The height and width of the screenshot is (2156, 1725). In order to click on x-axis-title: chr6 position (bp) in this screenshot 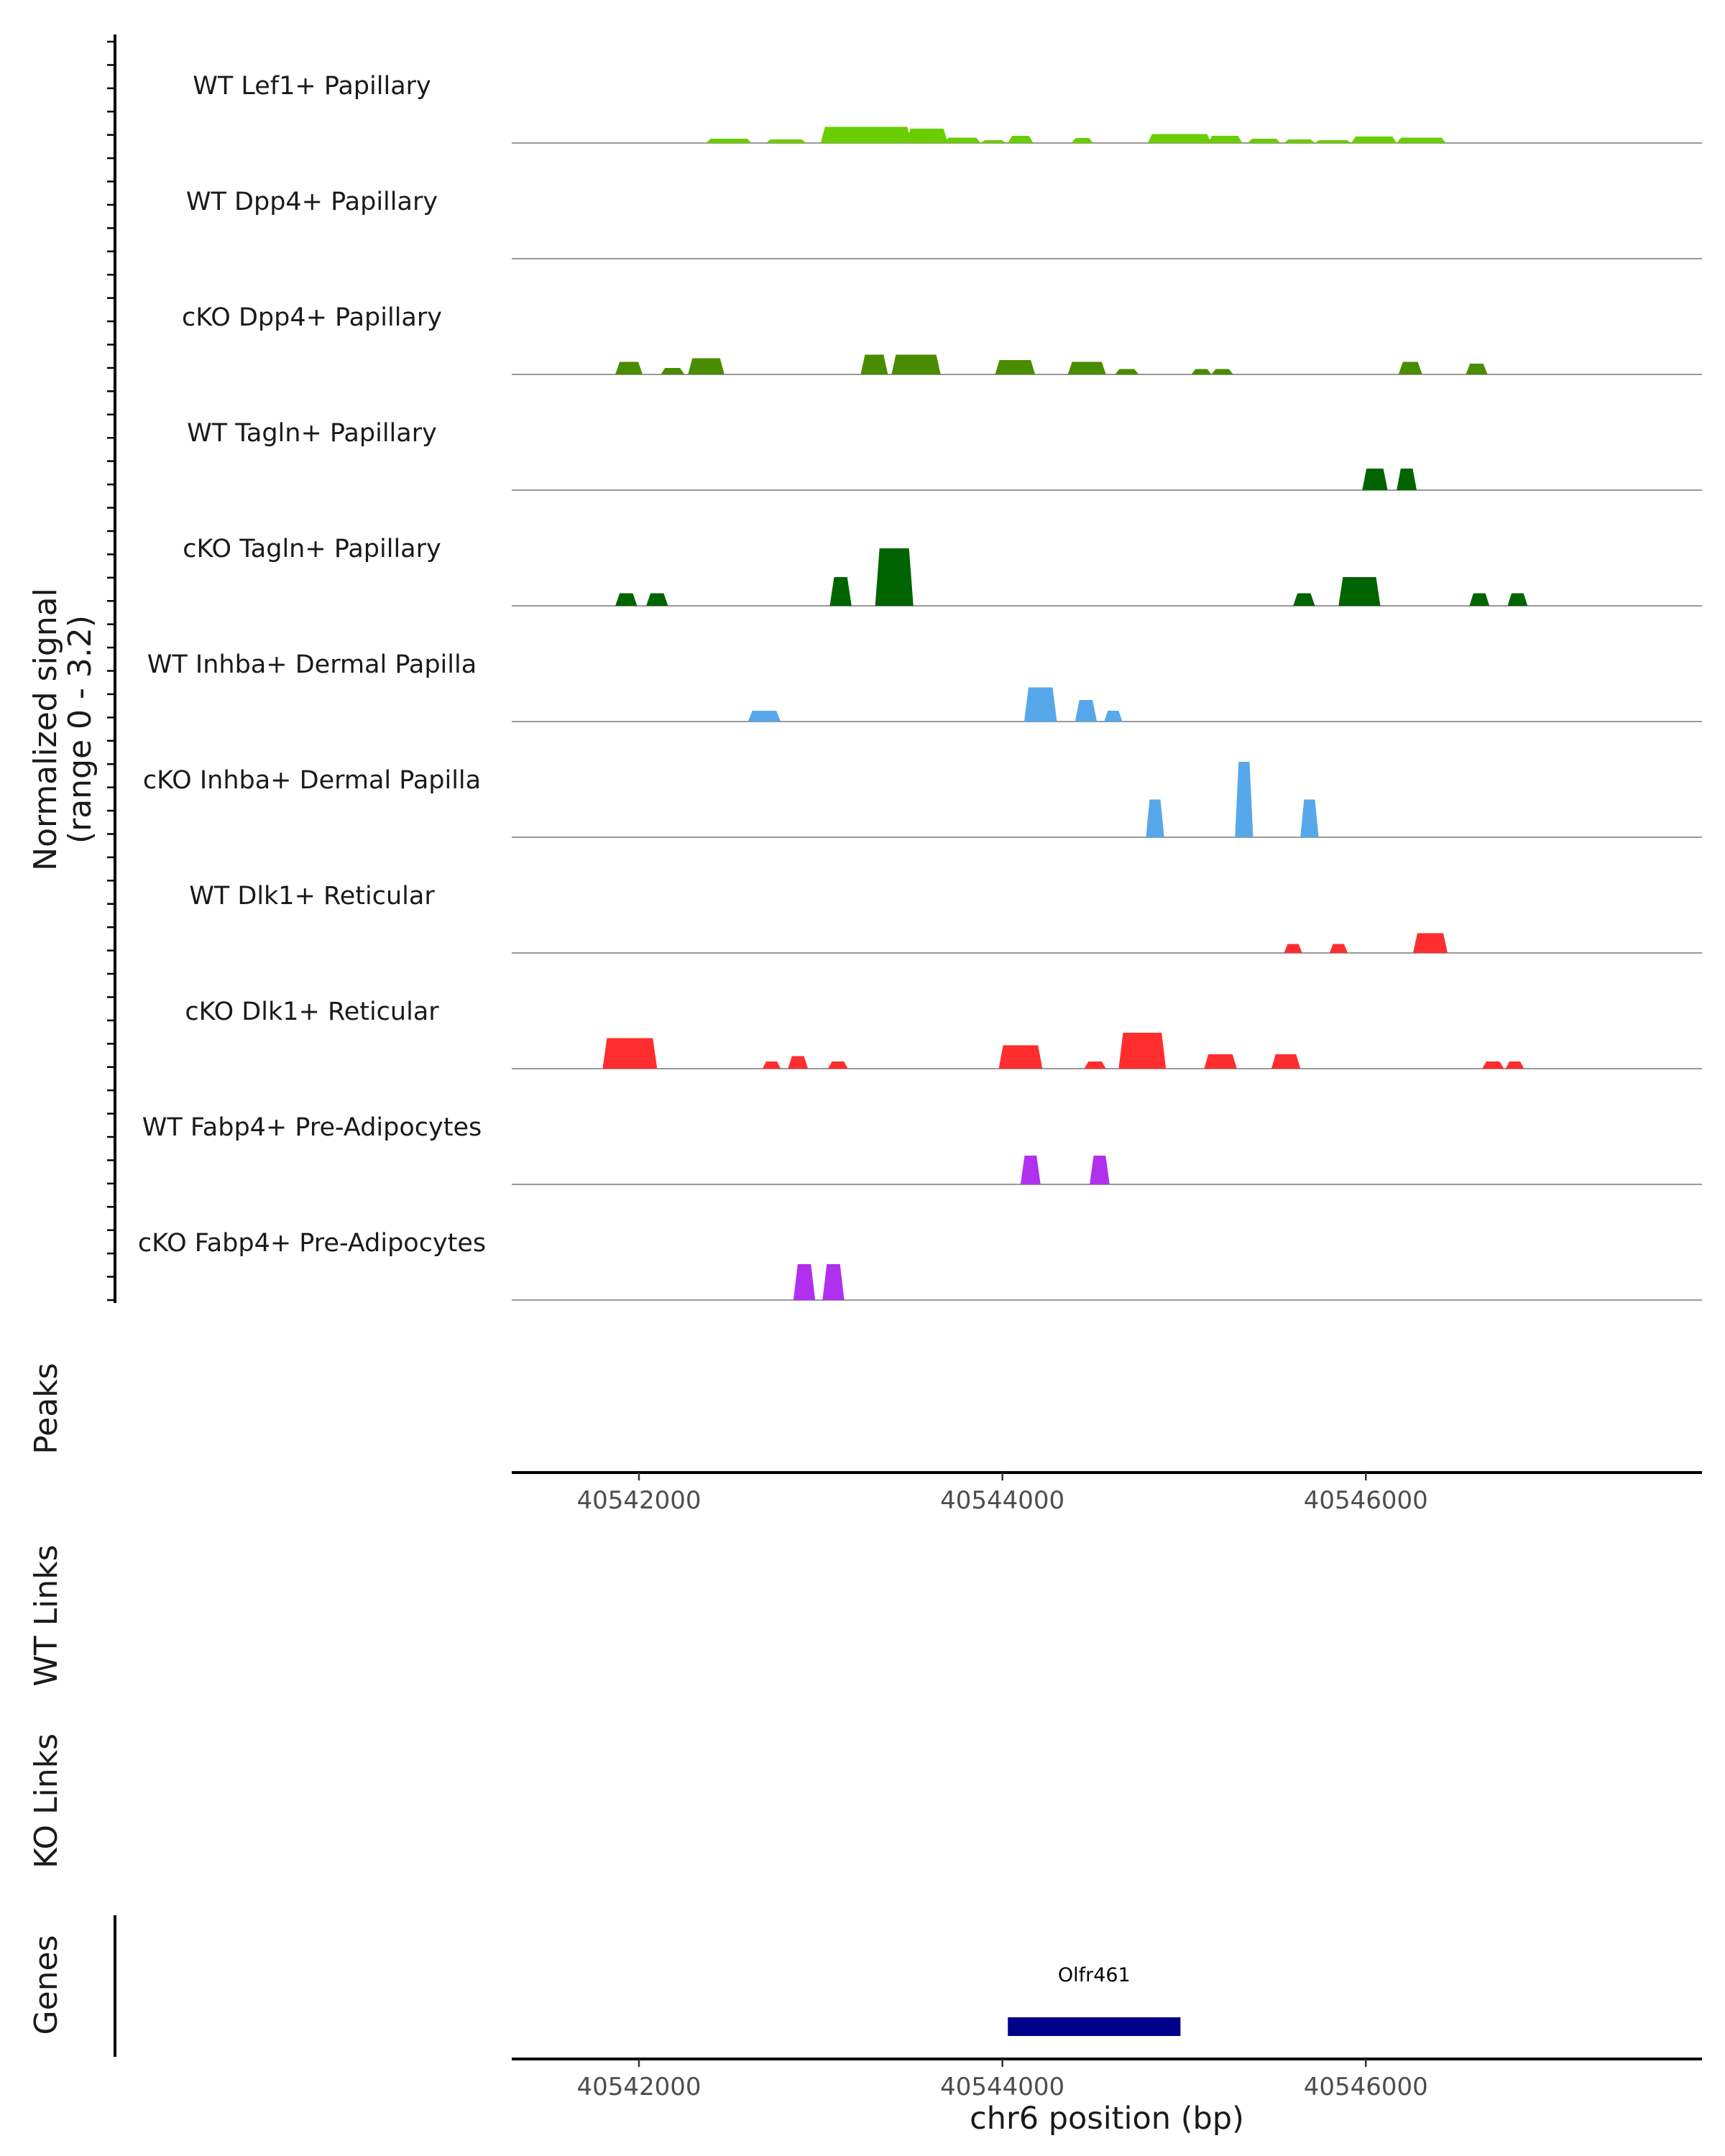, I will do `click(1107, 2119)`.